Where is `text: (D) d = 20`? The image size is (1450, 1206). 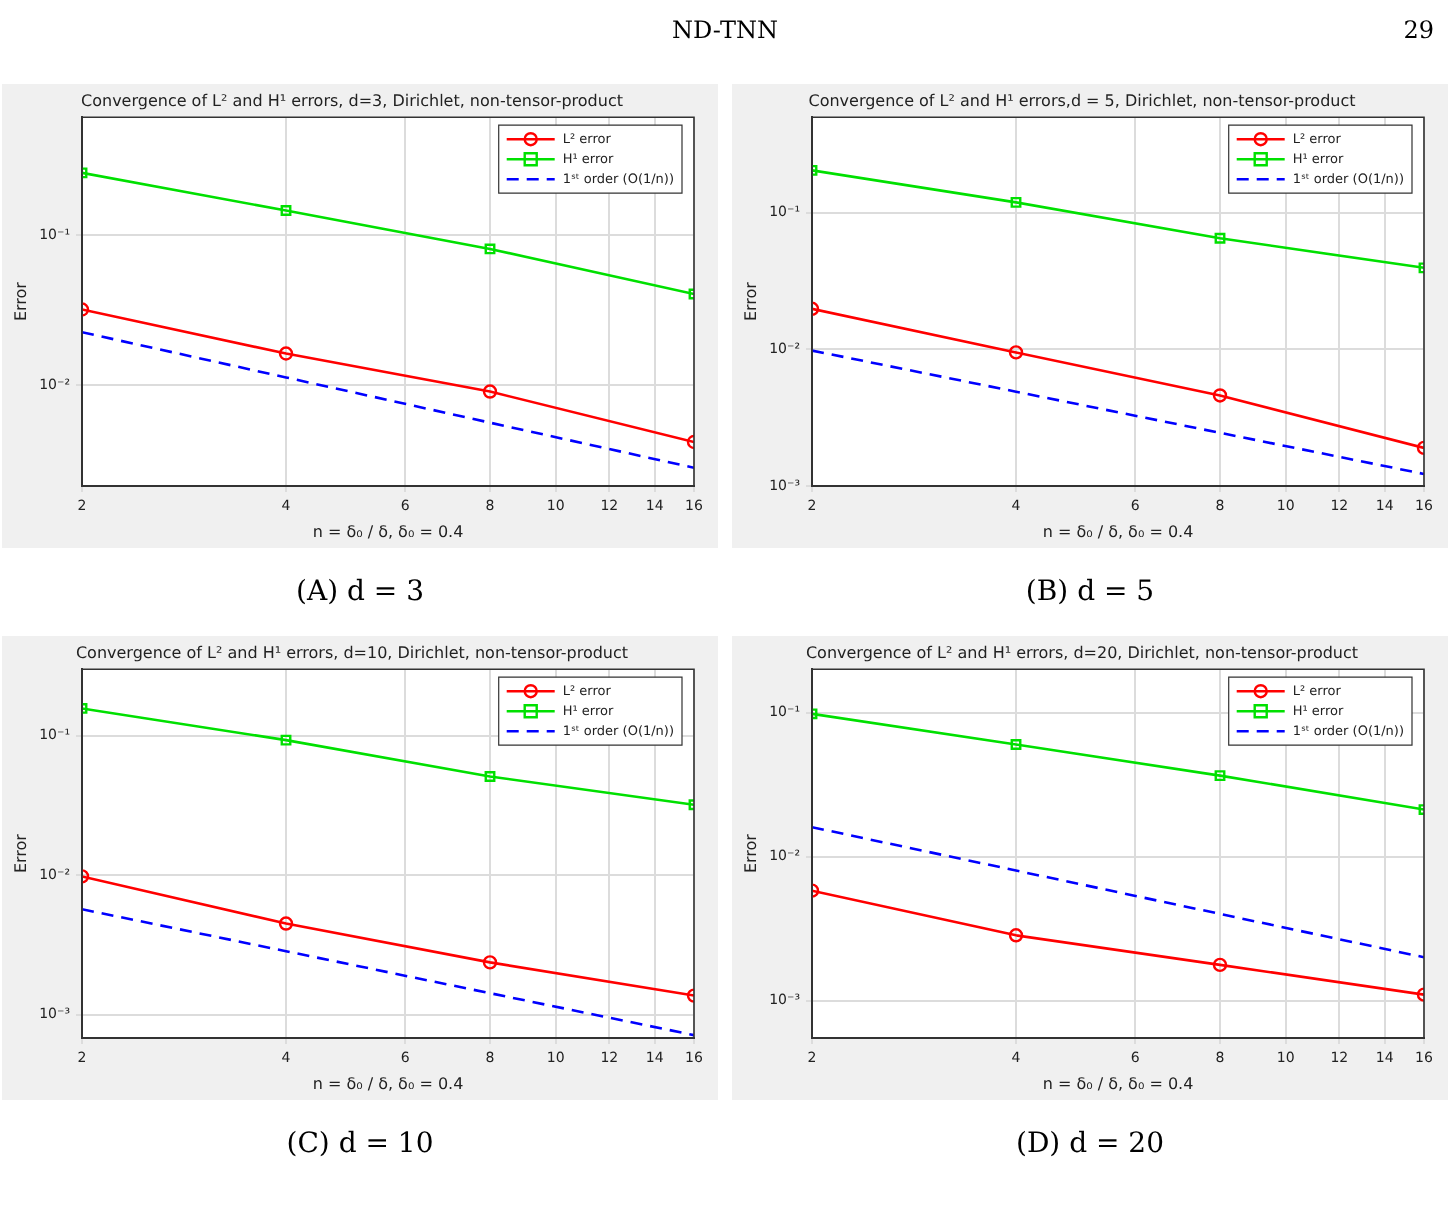 text: (D) d = 20 is located at coordinates (1089, 1144).